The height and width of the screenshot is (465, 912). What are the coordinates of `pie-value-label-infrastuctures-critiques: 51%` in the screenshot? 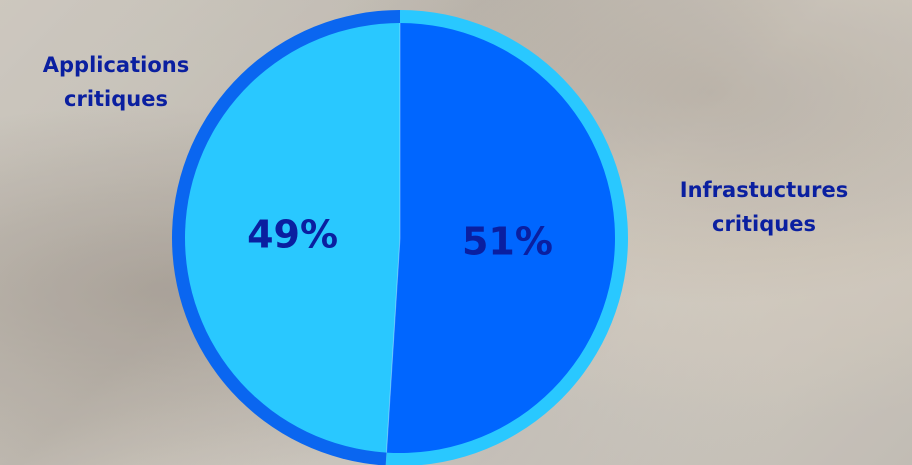 It's located at (507, 241).